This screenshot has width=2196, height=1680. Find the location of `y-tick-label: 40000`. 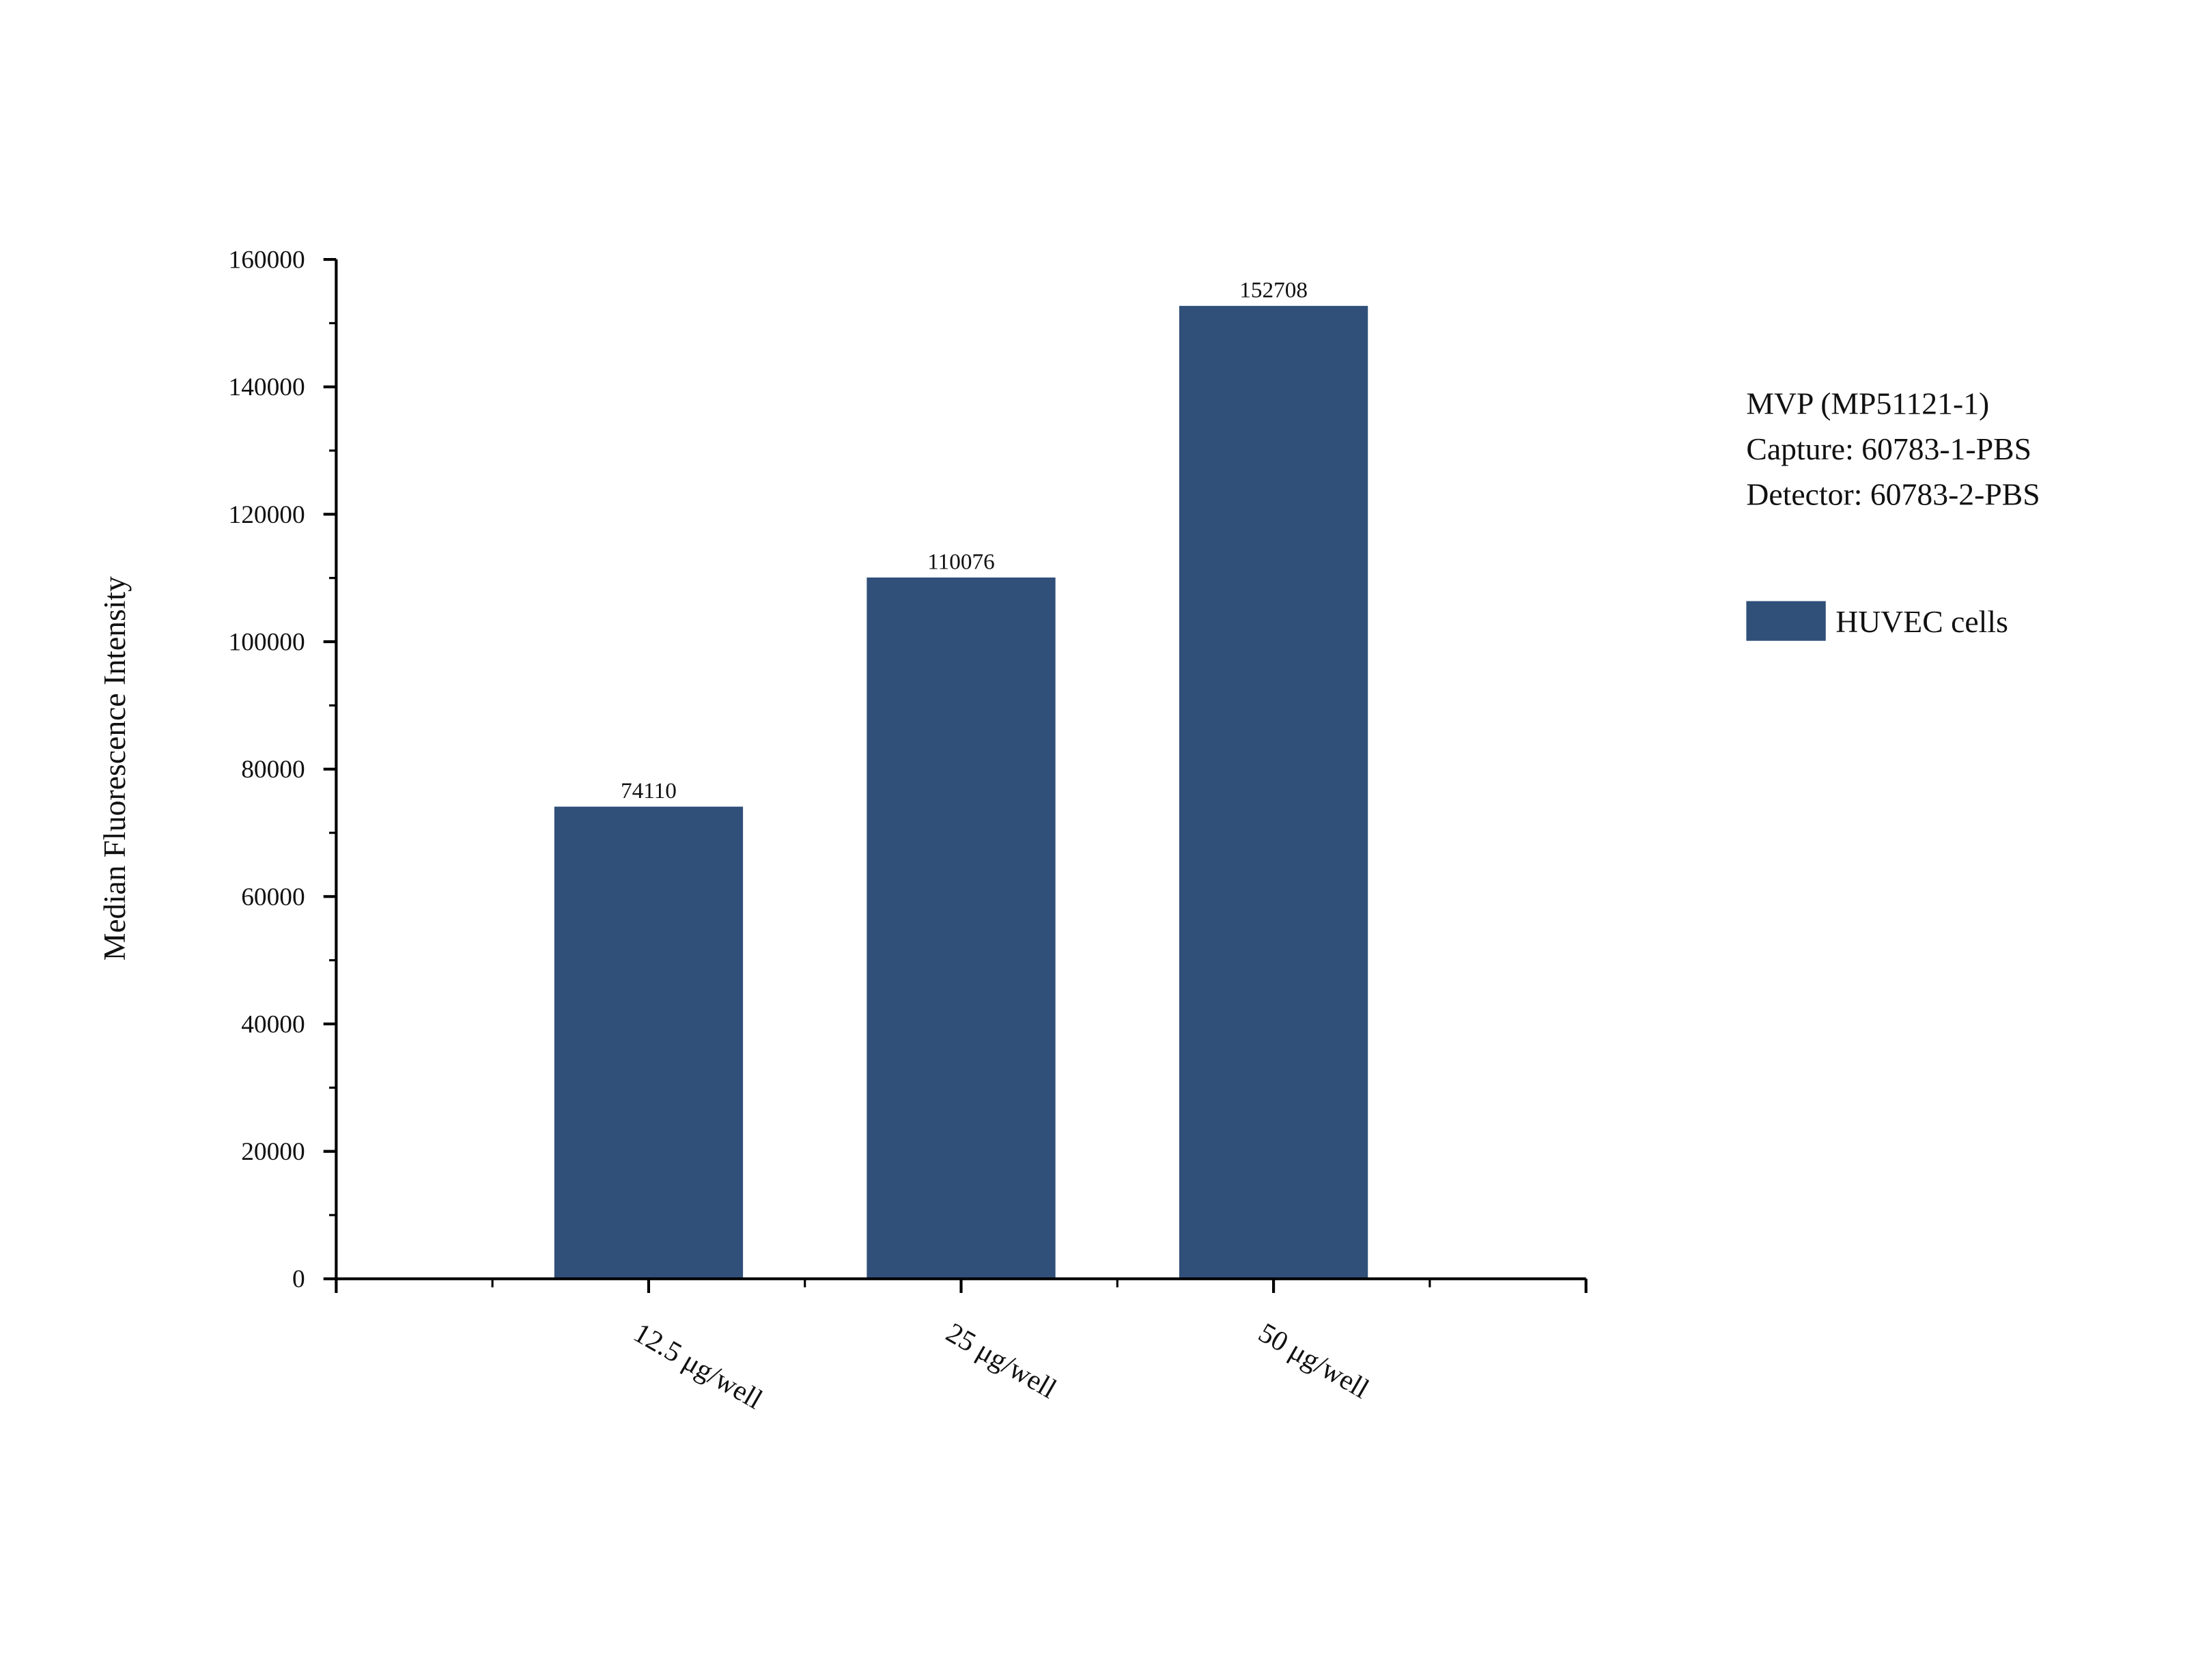

y-tick-label: 40000 is located at coordinates (273, 1024).